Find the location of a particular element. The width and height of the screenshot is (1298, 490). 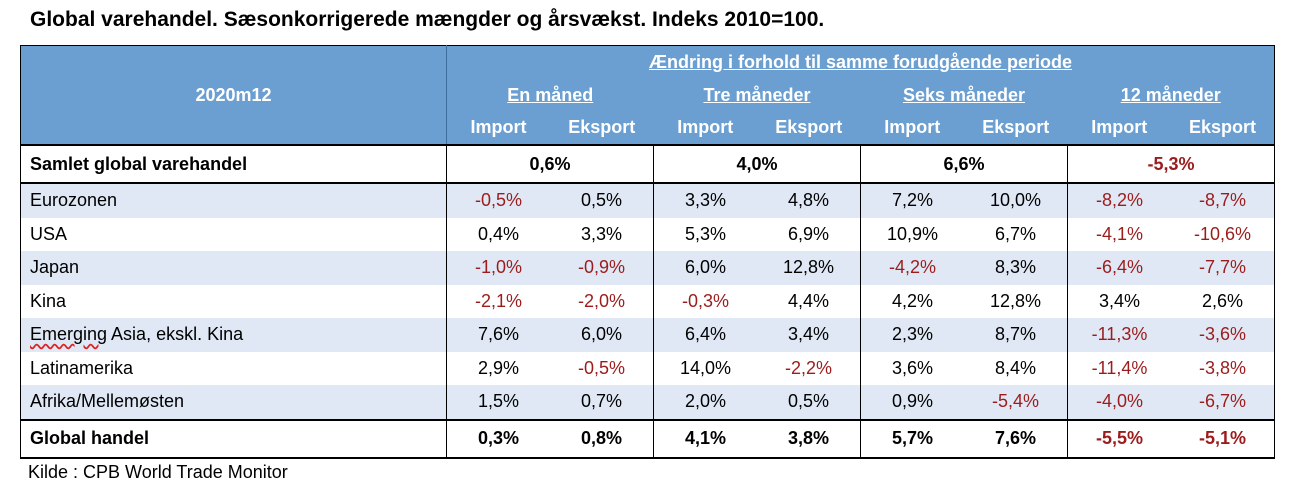

table-row: Kina -2,1% -2,0% -0,3% 4,4% 4,2% 12,8% 3,4% 2,6% is located at coordinates (648, 301).